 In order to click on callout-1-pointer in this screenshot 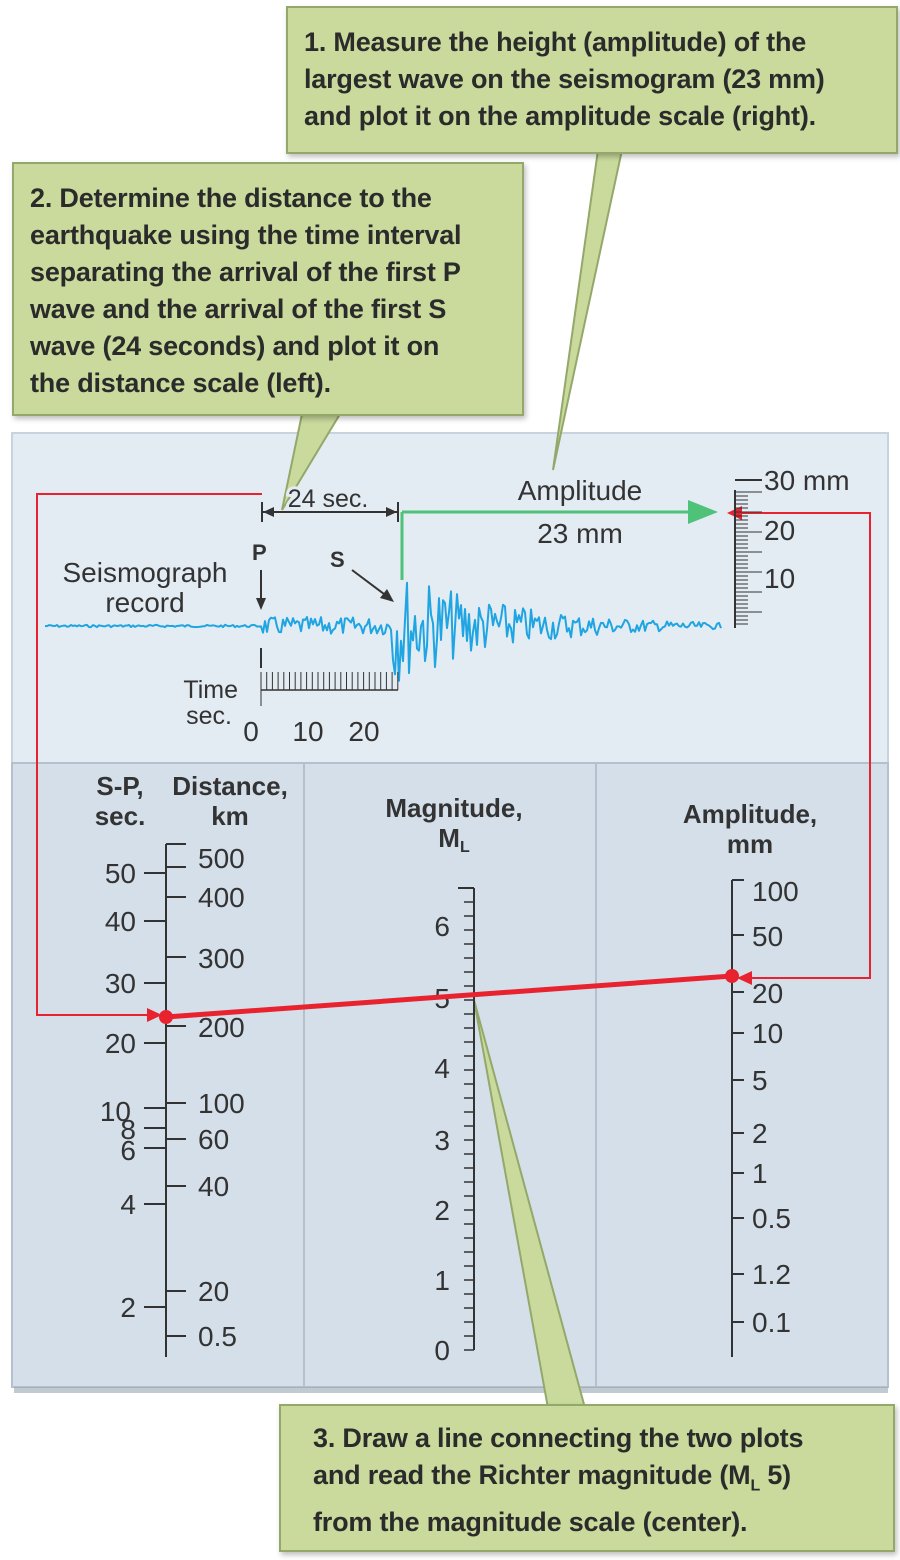, I will do `click(588, 310)`.